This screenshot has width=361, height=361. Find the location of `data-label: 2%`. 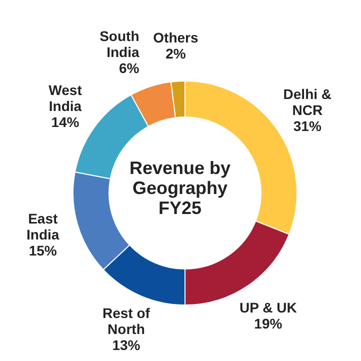

data-label: 2% is located at coordinates (176, 53).